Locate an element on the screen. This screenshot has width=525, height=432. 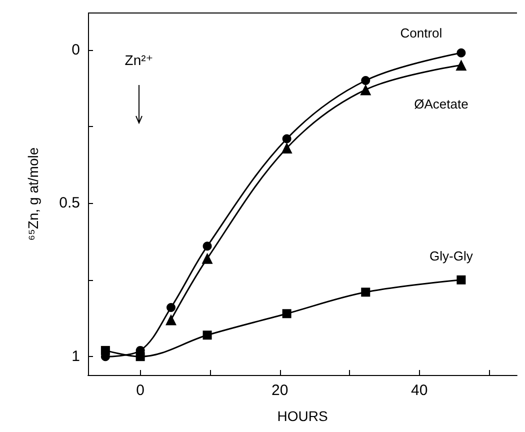
annotation: Zn²⁺ is located at coordinates (139, 60).